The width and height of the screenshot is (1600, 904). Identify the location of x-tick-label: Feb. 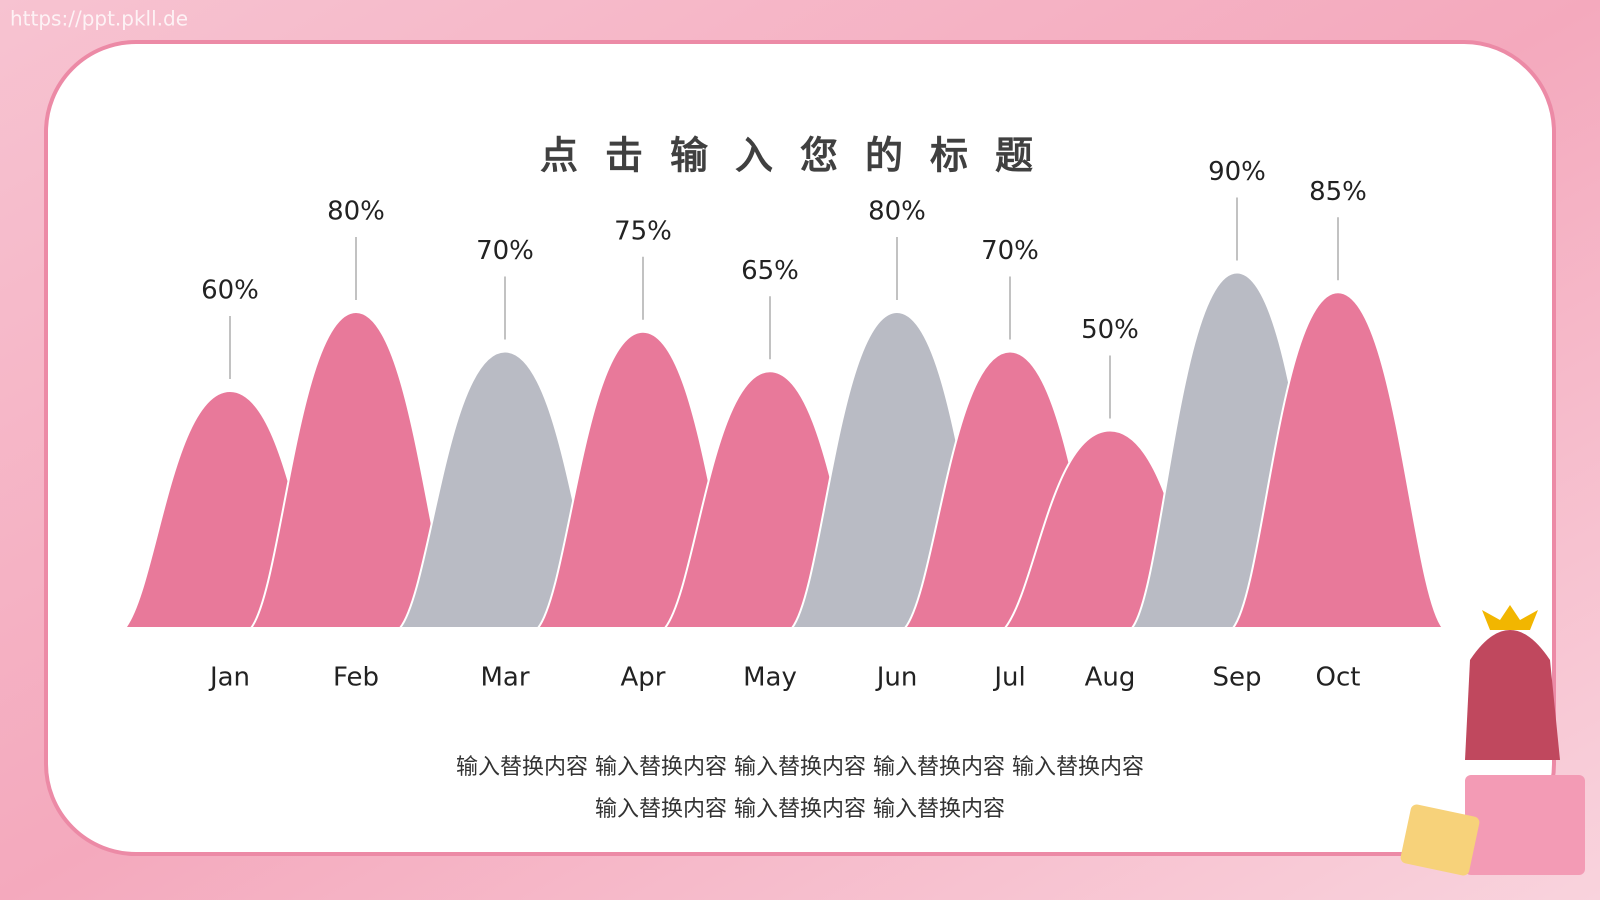
(356, 678).